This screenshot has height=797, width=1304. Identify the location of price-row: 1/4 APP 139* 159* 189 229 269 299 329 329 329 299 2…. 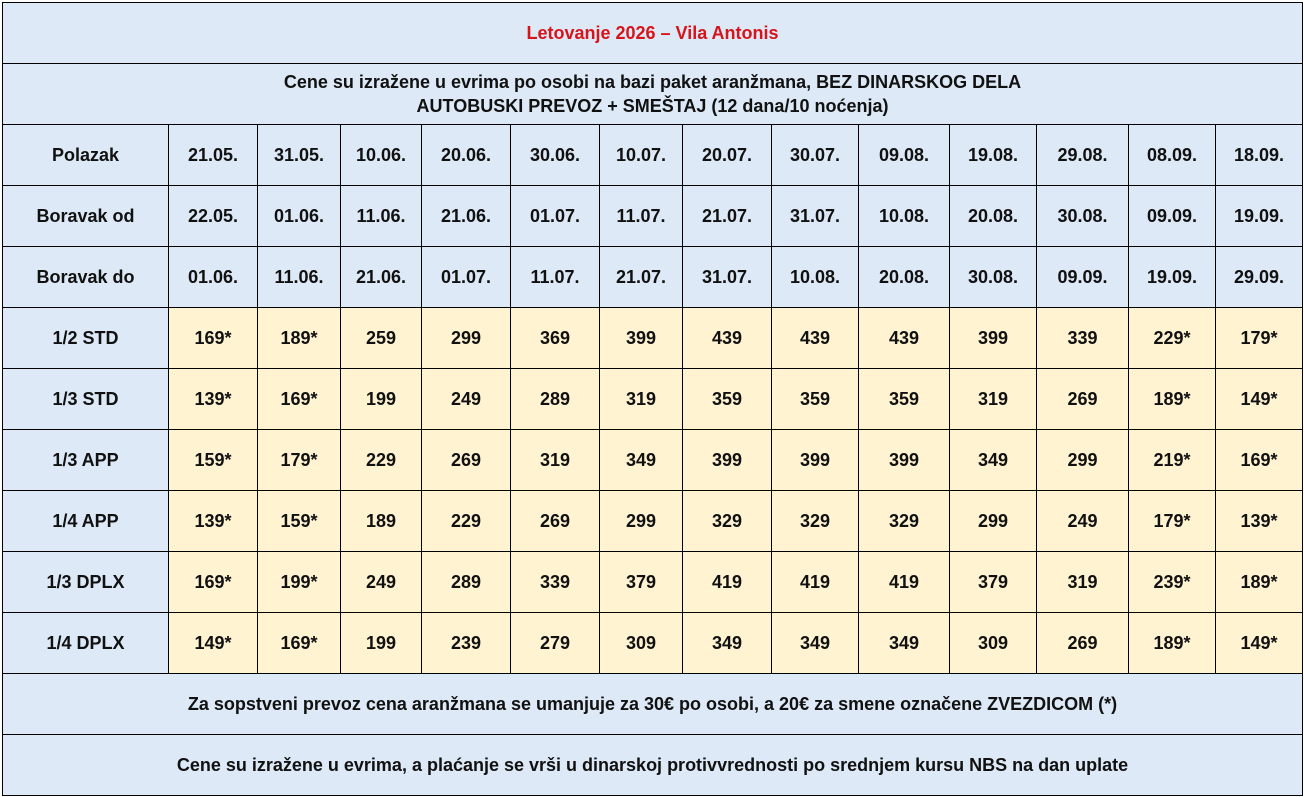
(653, 521).